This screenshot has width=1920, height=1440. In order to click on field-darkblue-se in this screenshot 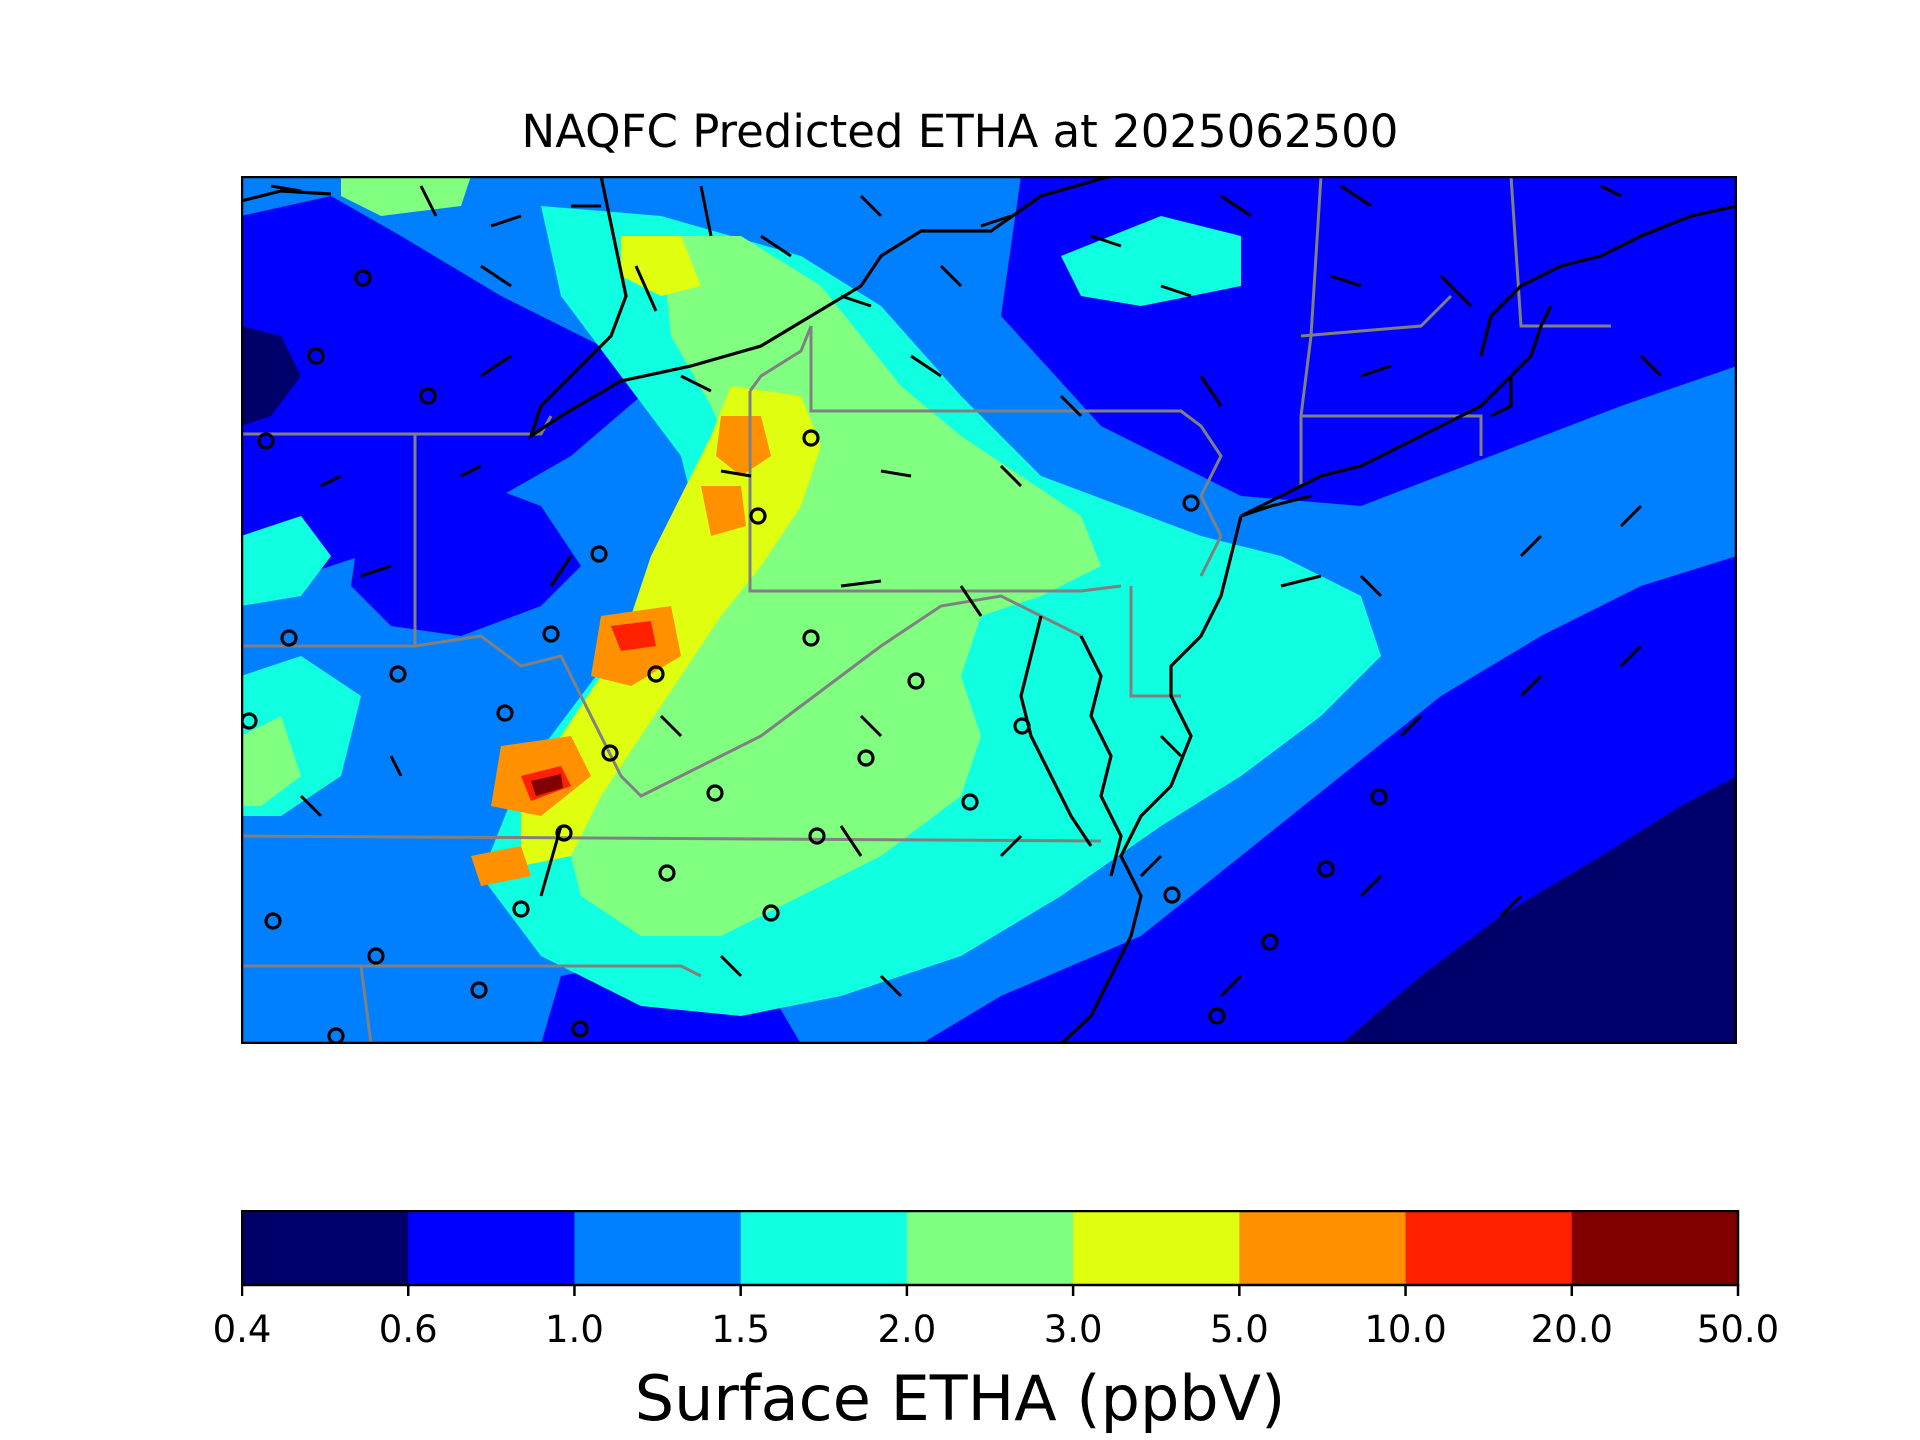, I will do `click(1539, 910)`.